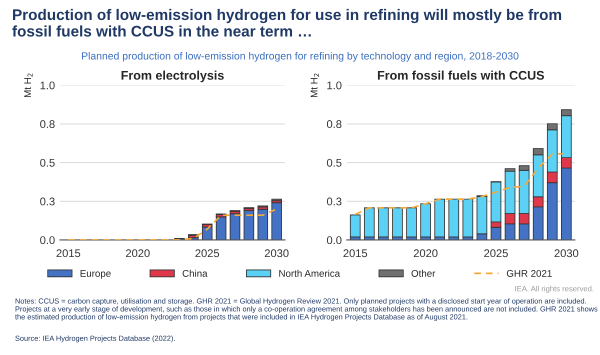 Image resolution: width=600 pixels, height=355 pixels. What do you see at coordinates (424, 273) in the screenshot?
I see `legend-label: Other` at bounding box center [424, 273].